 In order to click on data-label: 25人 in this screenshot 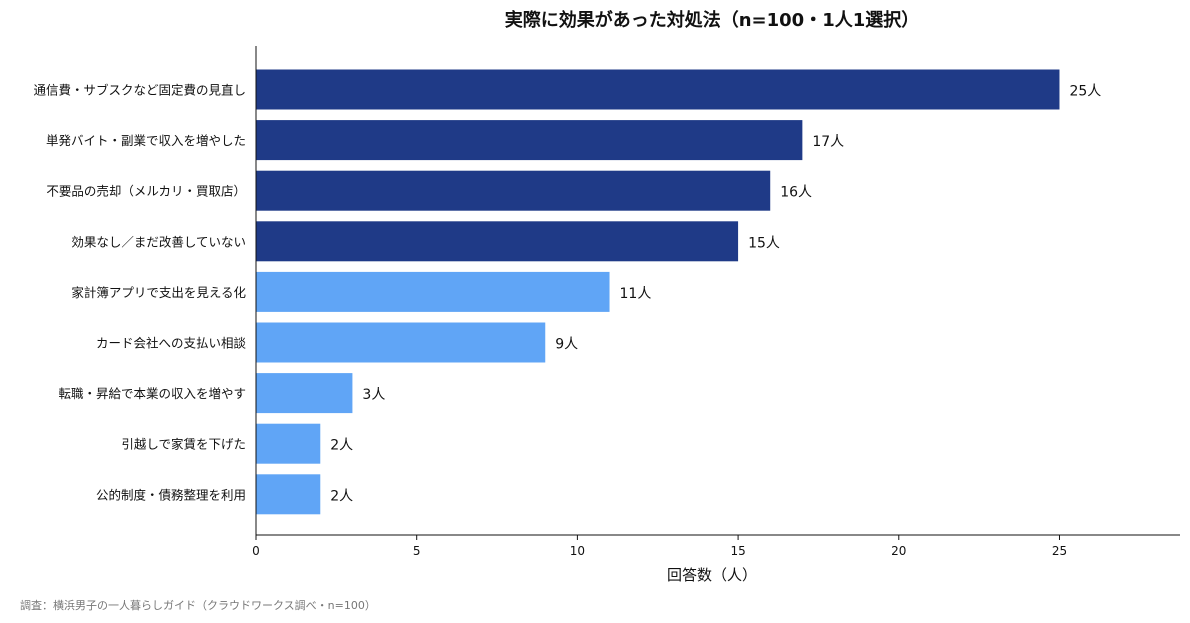, I will do `click(1085, 92)`.